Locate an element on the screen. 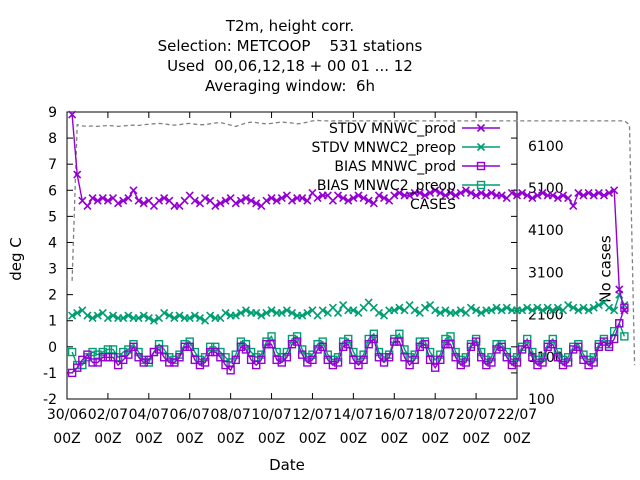 This screenshot has height=480, width=640. y2-tick-label: 100 is located at coordinates (541, 400).